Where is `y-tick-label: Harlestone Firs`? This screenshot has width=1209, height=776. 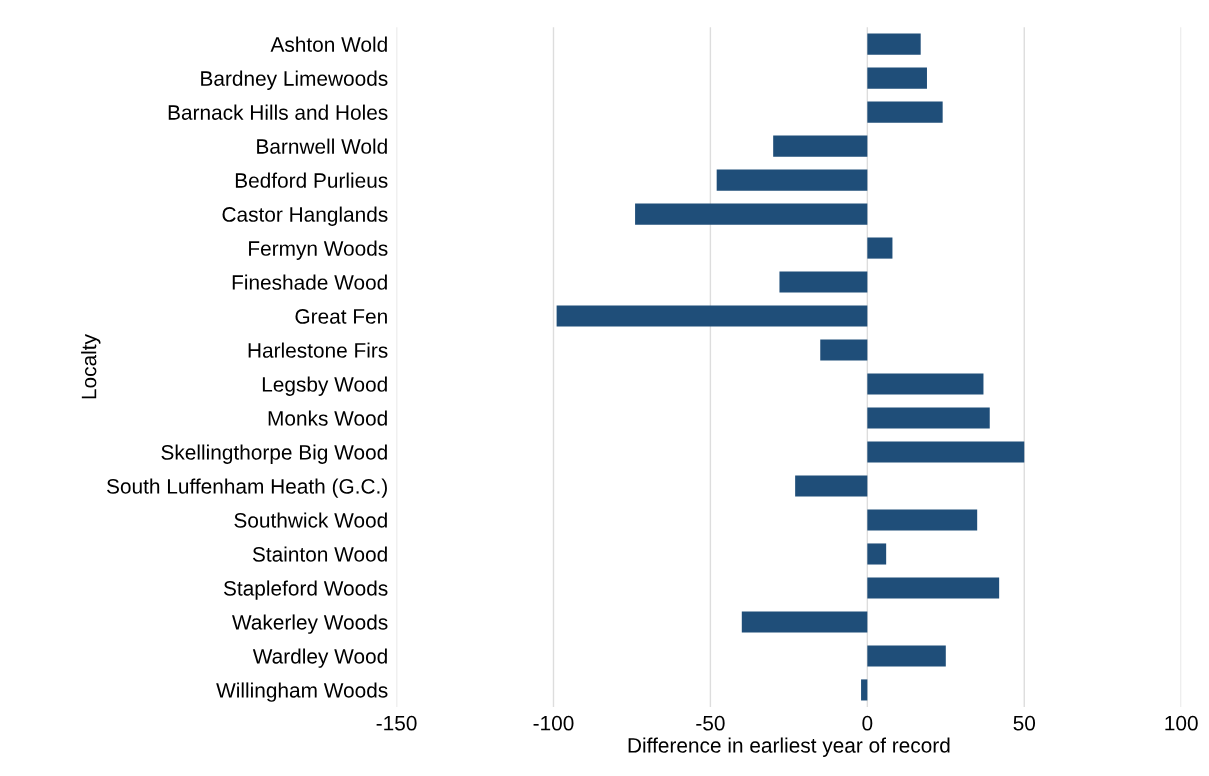 y-tick-label: Harlestone Firs is located at coordinates (318, 350).